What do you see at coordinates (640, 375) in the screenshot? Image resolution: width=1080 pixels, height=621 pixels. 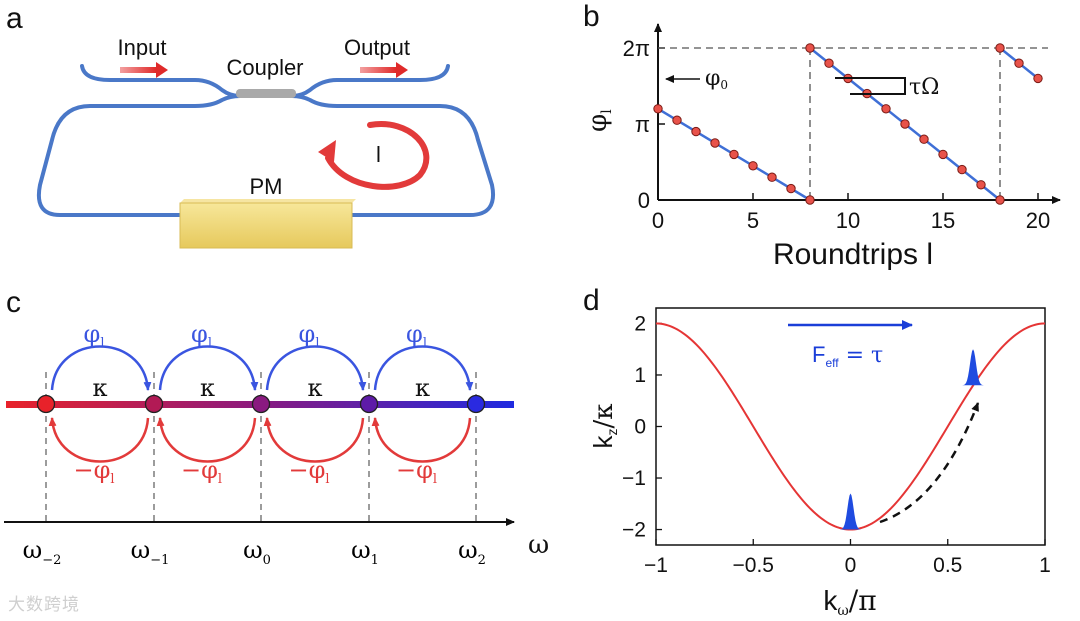 I see `d-ytick-label: 1` at bounding box center [640, 375].